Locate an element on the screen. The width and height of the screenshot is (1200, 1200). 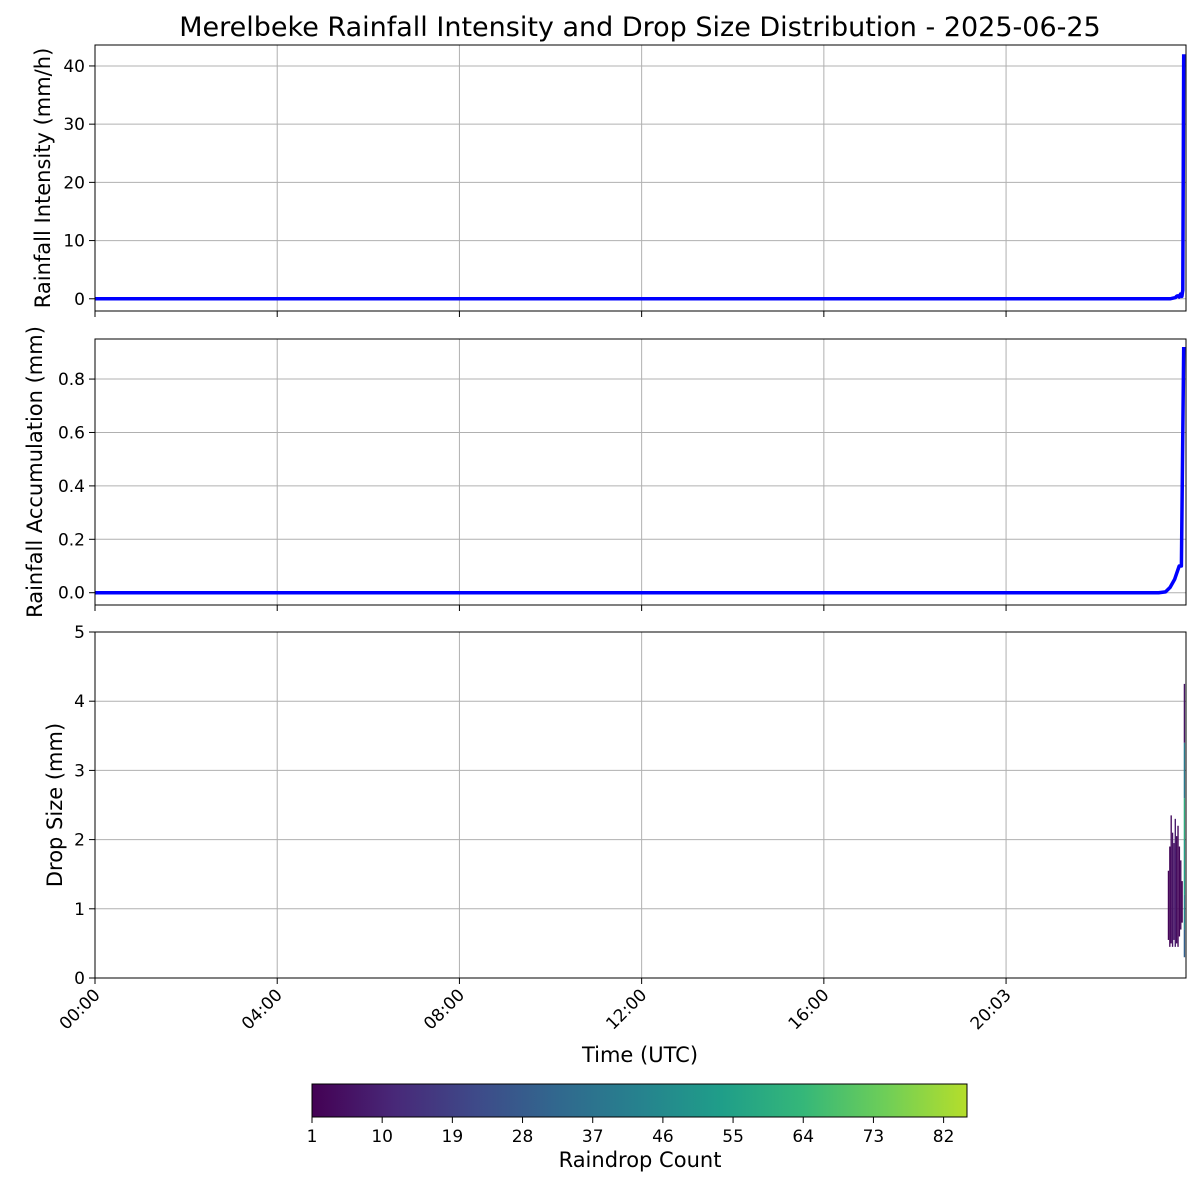
y-tick-label: 30 is located at coordinates (74, 125).